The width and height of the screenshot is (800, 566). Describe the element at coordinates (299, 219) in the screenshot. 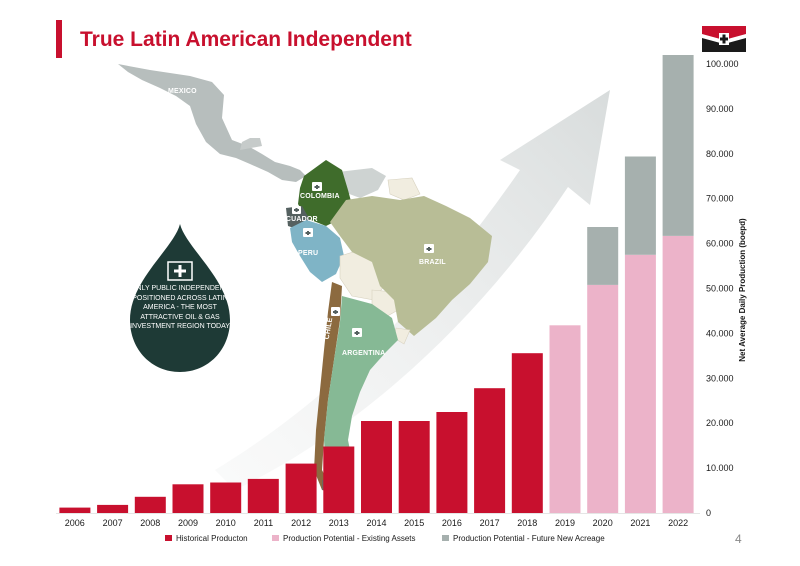

I see `country-label-ecuador: ECUADOR` at that location.